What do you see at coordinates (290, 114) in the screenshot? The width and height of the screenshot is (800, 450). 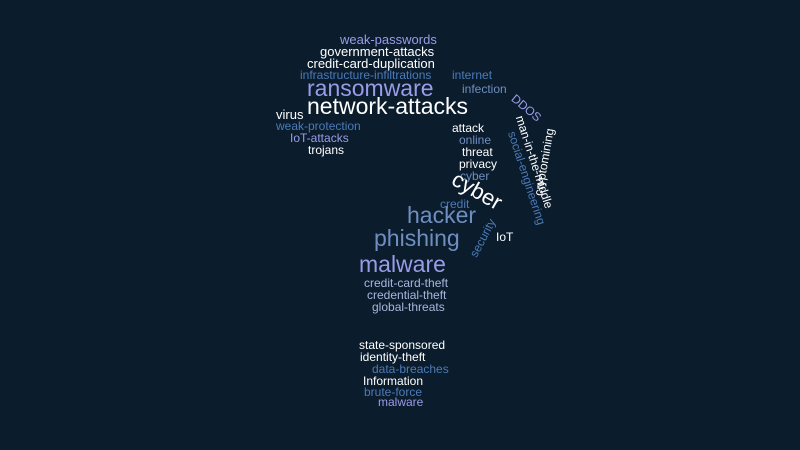 I see `word-virus: virus` at bounding box center [290, 114].